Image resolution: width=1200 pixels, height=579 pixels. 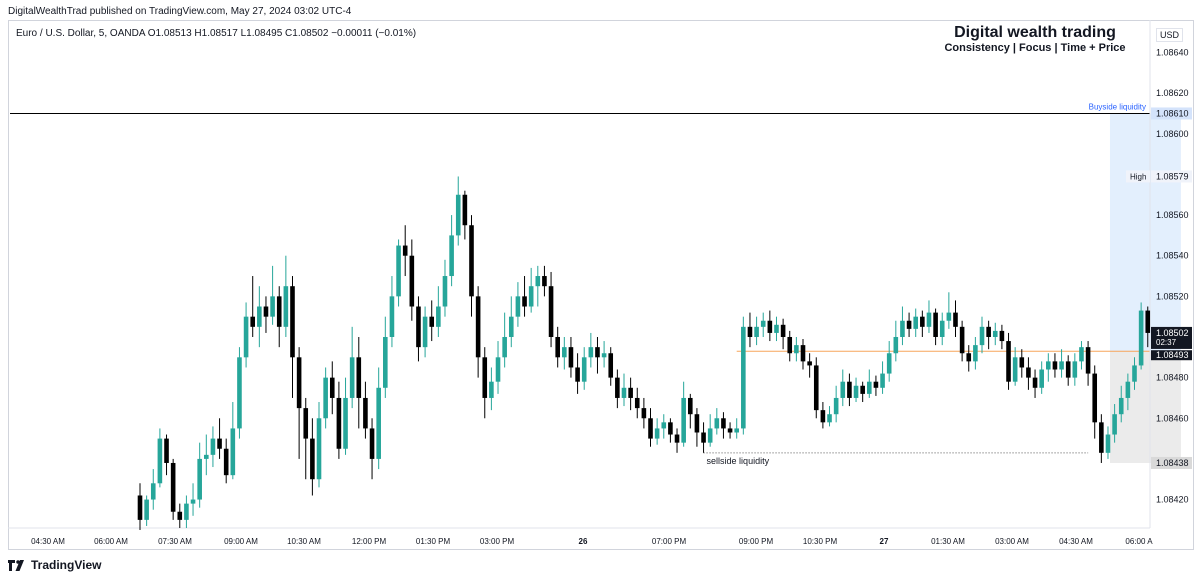 What do you see at coordinates (1171, 462) in the screenshot?
I see `low-price-bg` at bounding box center [1171, 462].